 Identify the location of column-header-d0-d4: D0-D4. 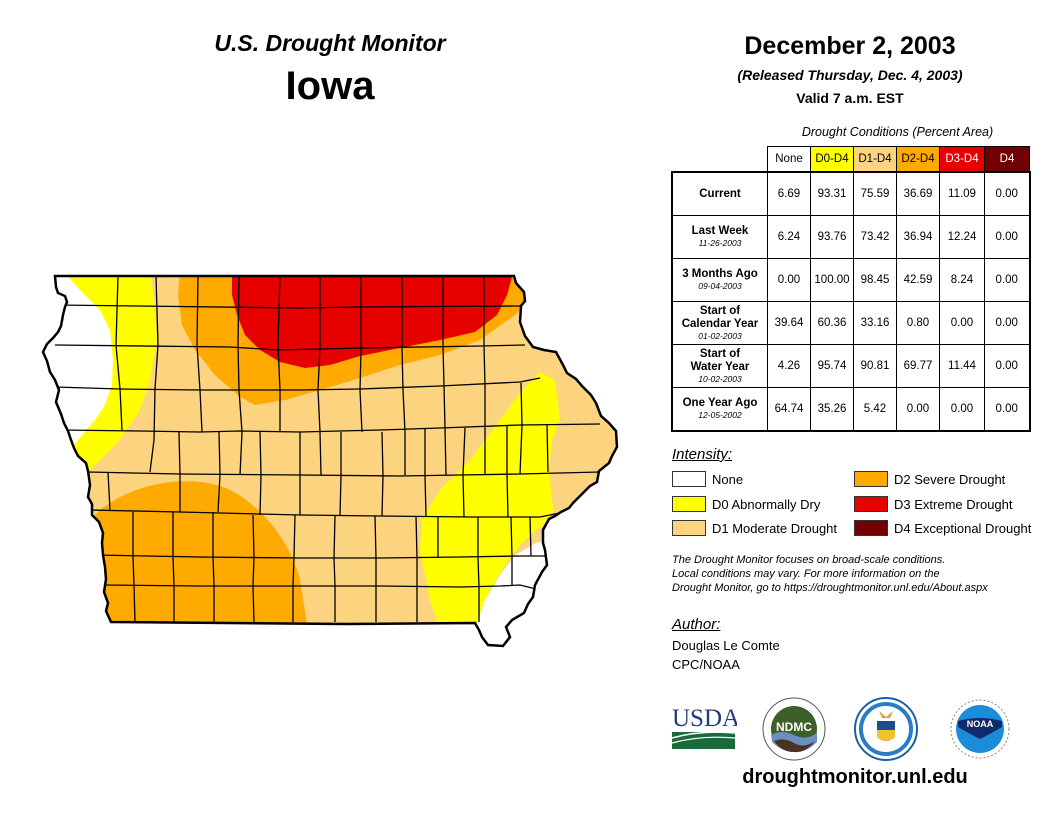
(832, 159).